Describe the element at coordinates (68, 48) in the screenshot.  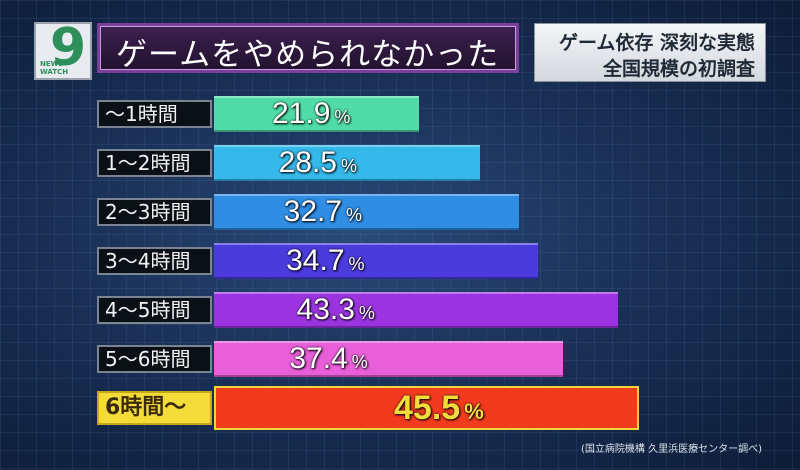
I see `logo-nine: 9` at that location.